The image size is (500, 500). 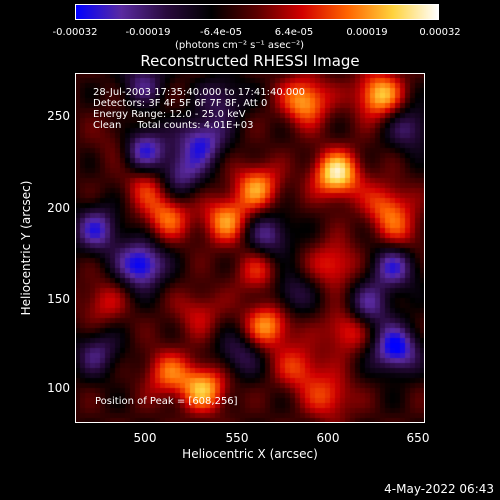 I want to click on colorbar-units: (photons cm⁻² s⁻¹ asec⁻²), so click(x=240, y=45).